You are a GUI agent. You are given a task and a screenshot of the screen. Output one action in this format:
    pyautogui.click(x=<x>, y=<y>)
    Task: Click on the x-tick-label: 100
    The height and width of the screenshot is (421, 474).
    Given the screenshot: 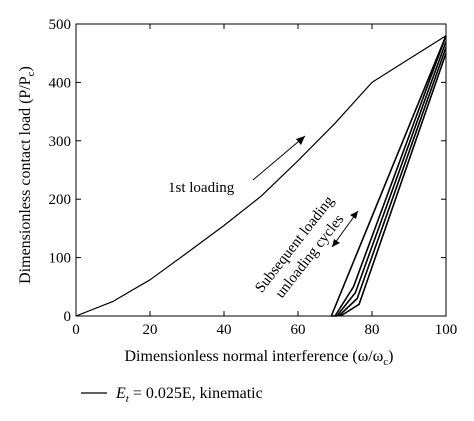 What is the action you would take?
    pyautogui.click(x=446, y=330)
    